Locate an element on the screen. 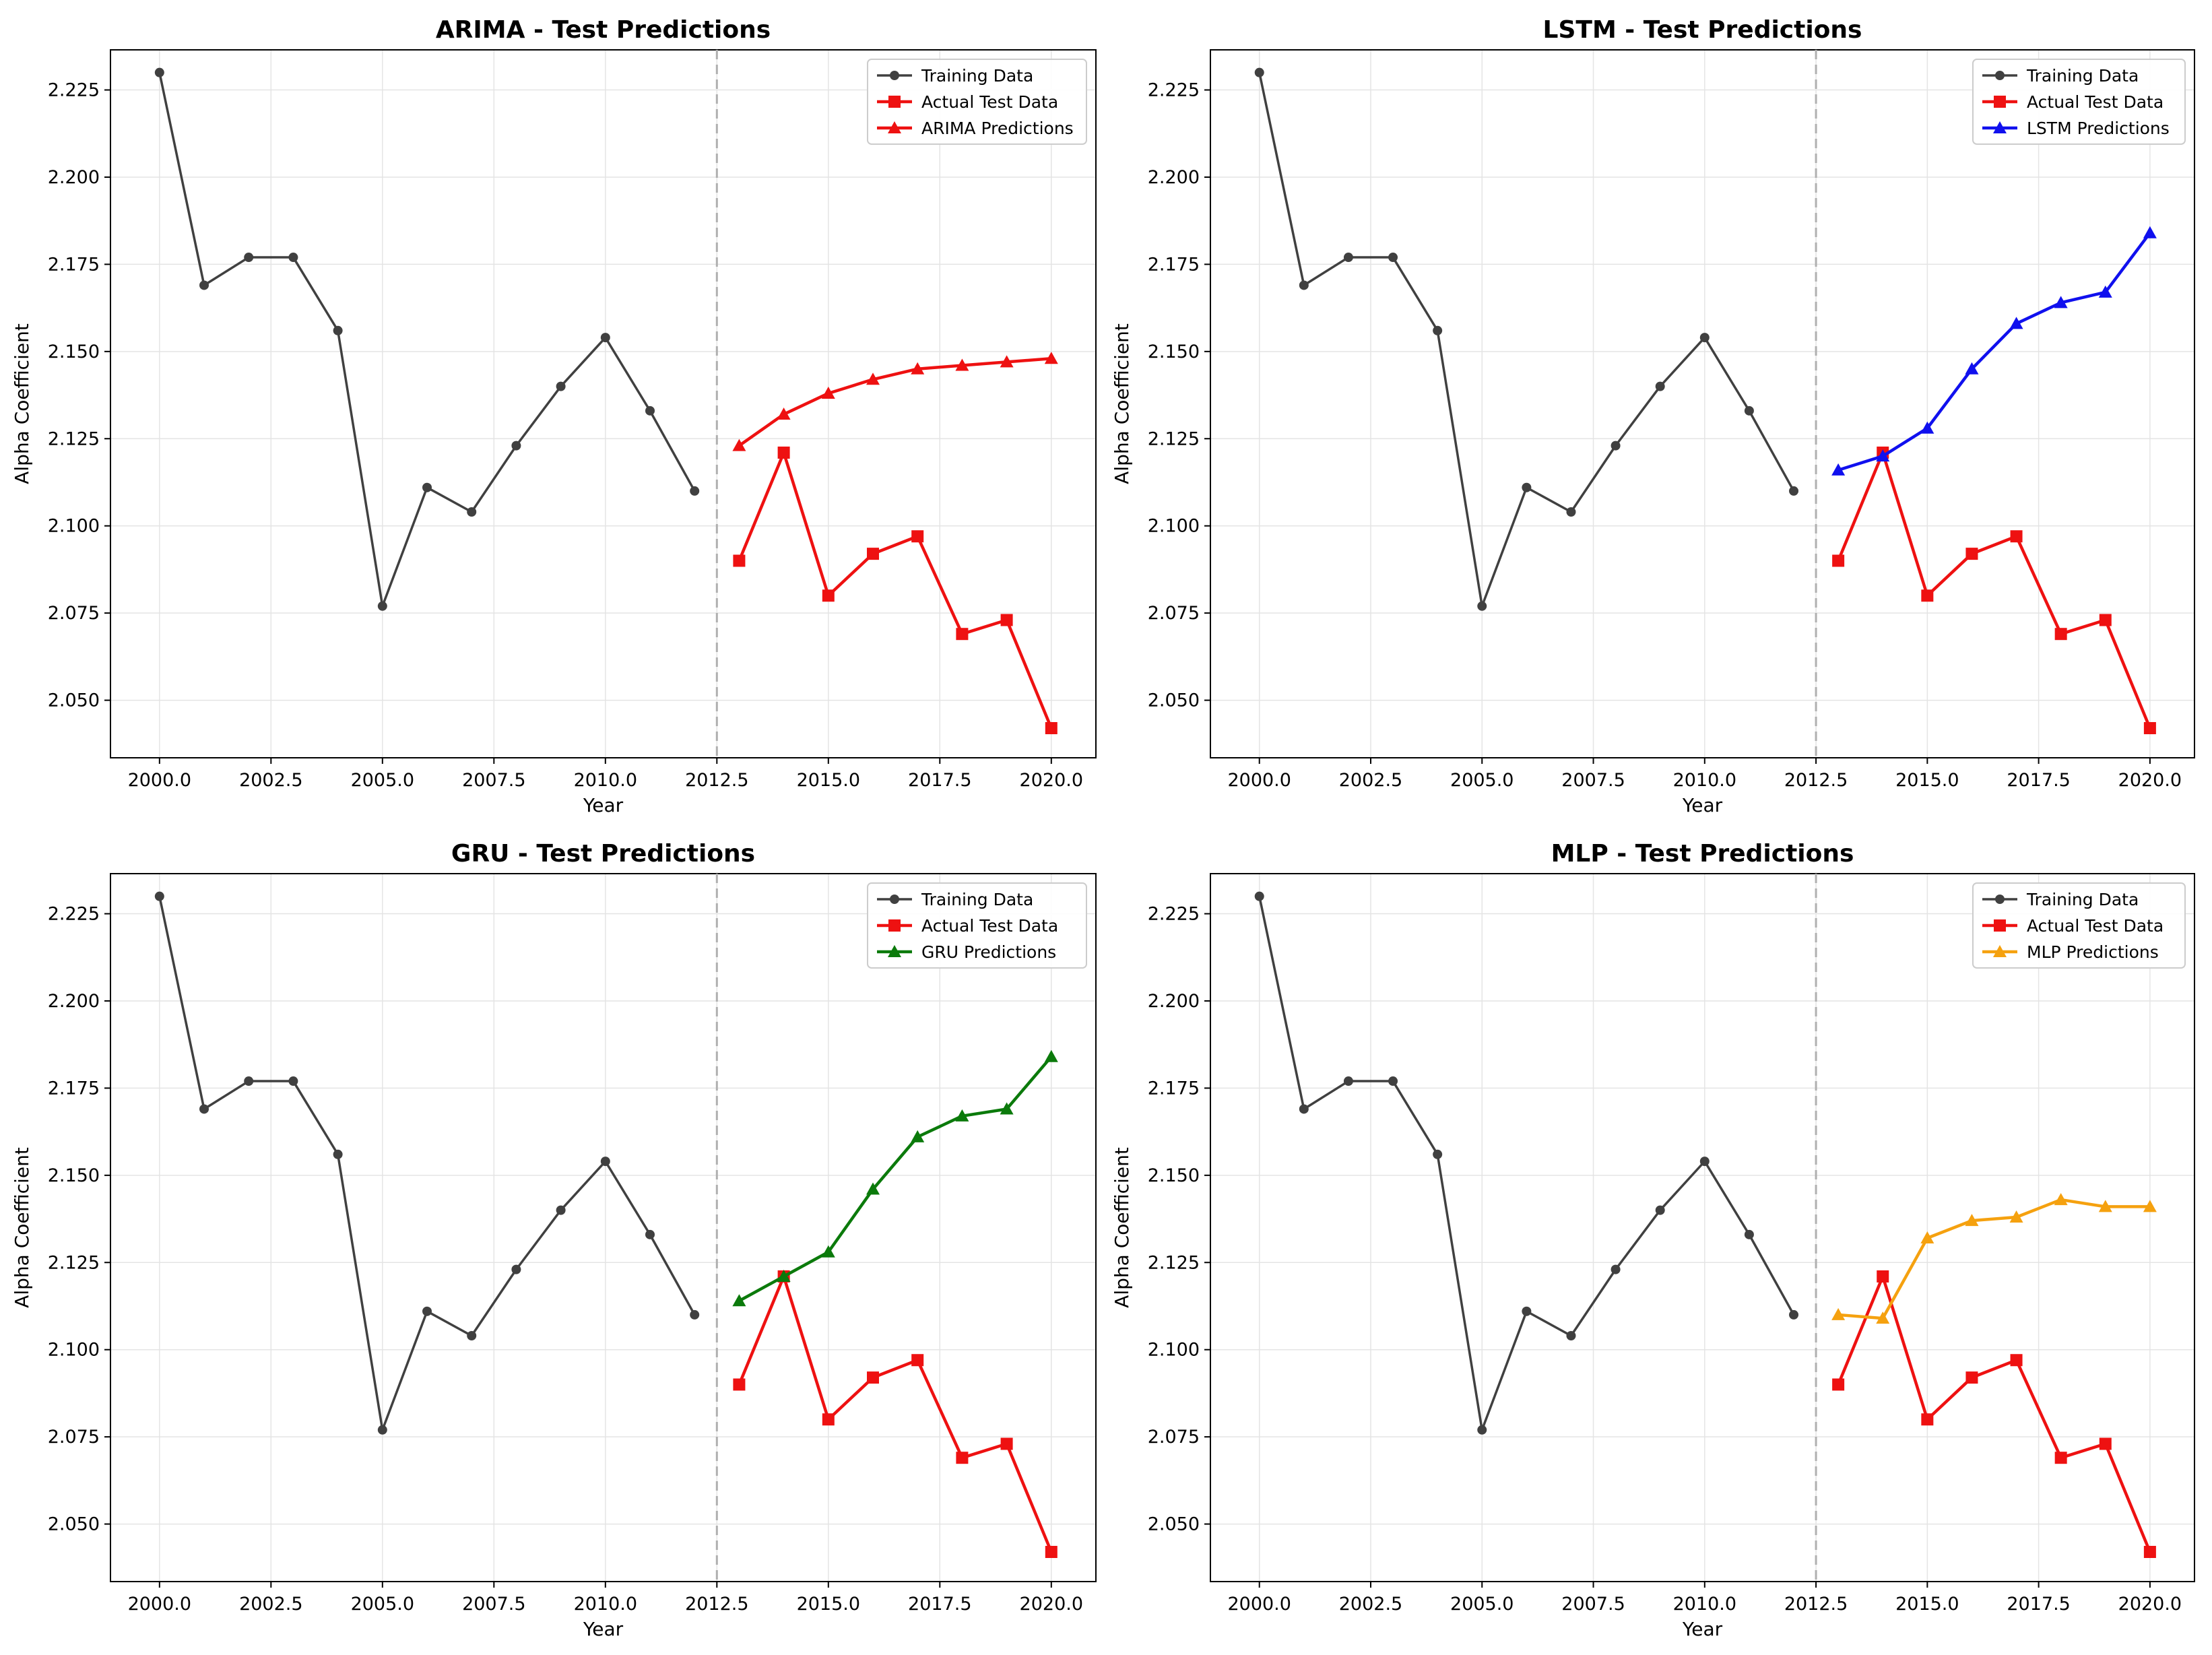  x-tick-label: 2005.0 is located at coordinates (382, 1604).